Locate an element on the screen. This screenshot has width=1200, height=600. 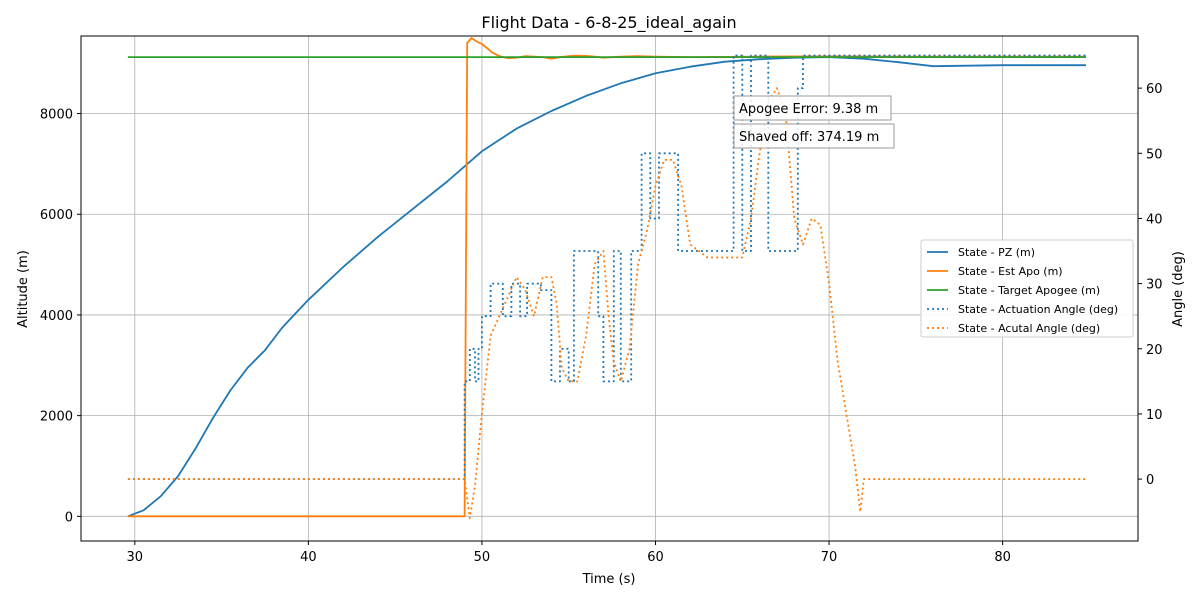
y-tick-label-right: 50 is located at coordinates (1154, 154).